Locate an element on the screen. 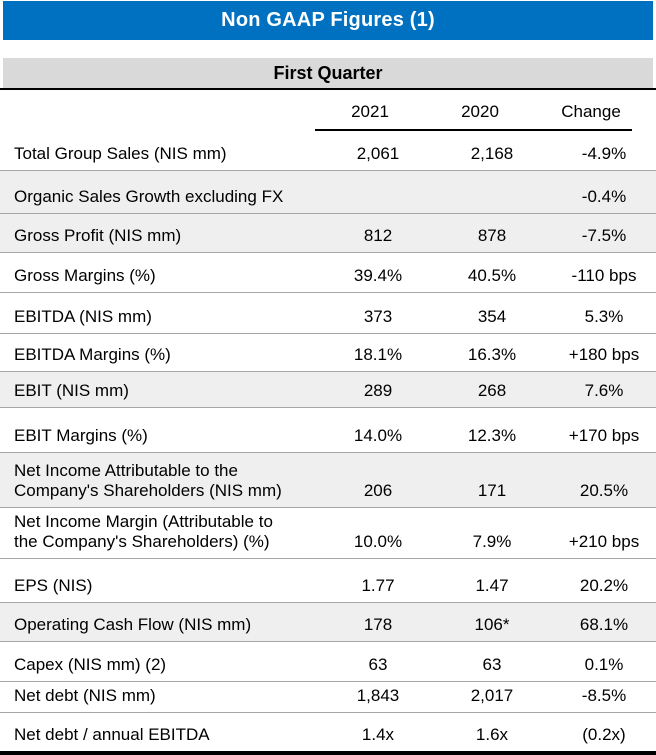  value-change: 5.3% is located at coordinates (604, 316).